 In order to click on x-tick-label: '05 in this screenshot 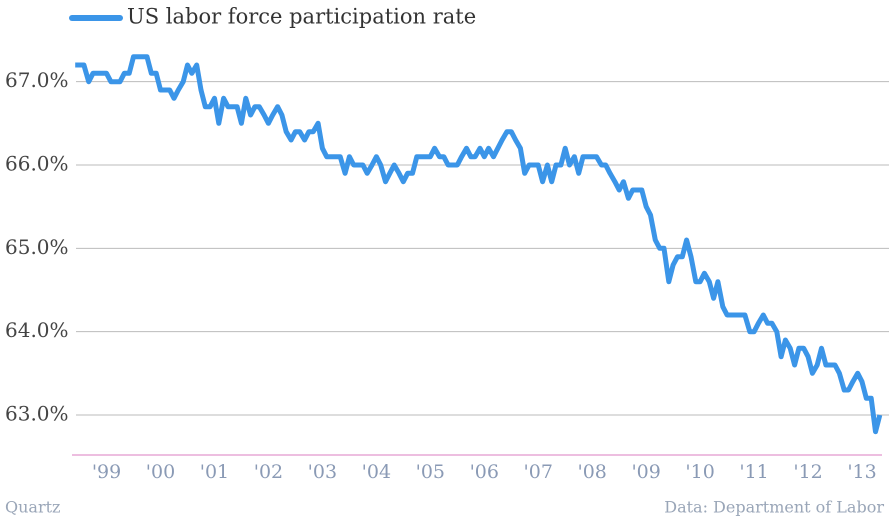, I will do `click(430, 472)`.